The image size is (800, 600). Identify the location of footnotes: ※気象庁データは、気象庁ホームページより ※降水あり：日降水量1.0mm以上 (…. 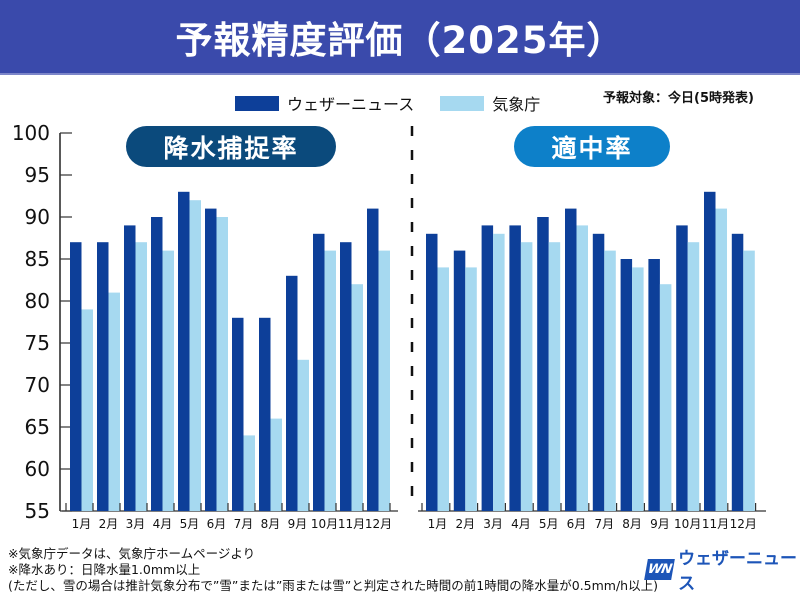
(333, 570).